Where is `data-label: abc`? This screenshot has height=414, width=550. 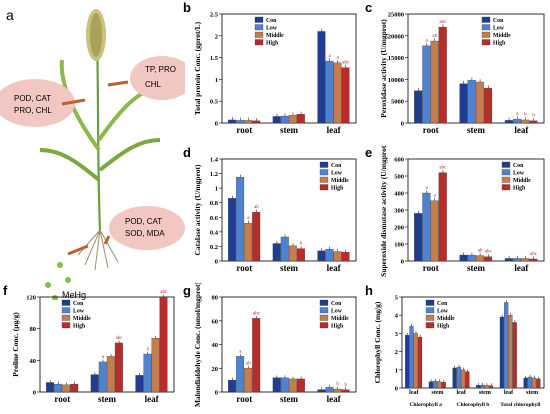 data-label: abc is located at coordinates (164, 292).